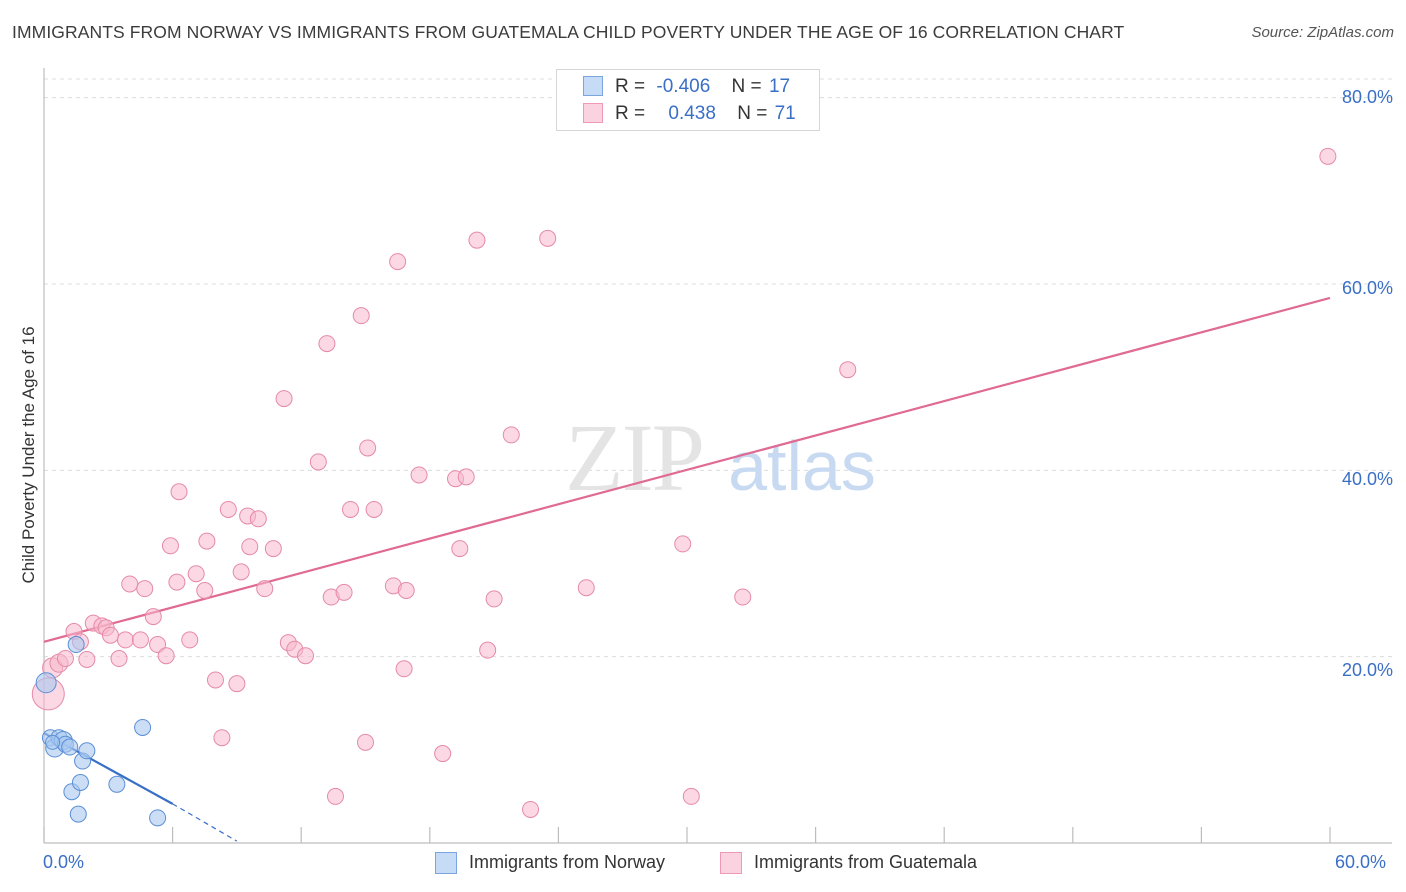 Image resolution: width=1406 pixels, height=892 pixels. I want to click on x-tick-label-0: 0.0%, so click(64, 862).